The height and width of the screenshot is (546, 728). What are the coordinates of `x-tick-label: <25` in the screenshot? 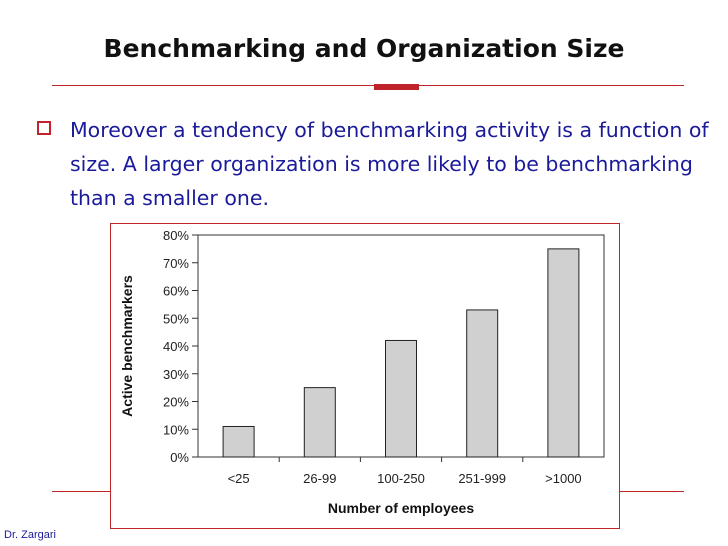 It's located at (239, 478).